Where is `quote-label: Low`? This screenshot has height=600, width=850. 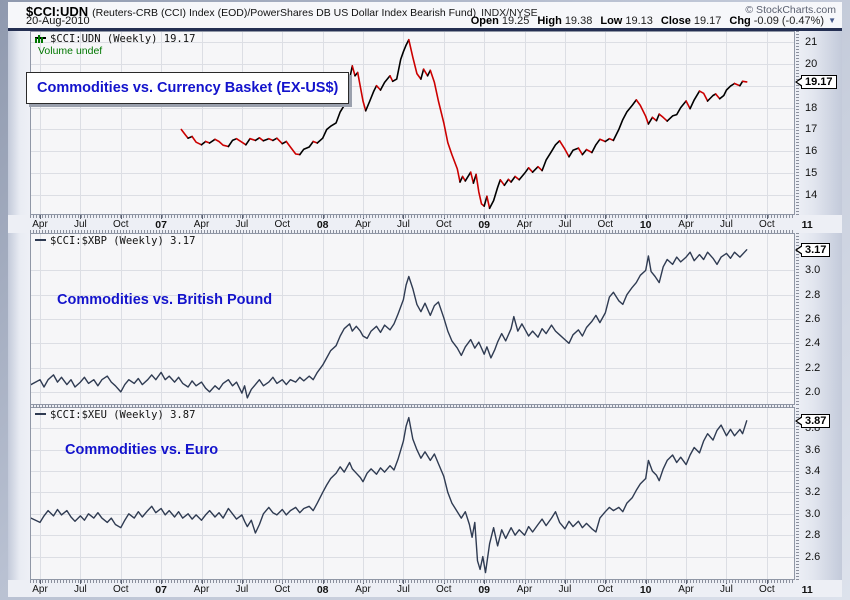 quote-label: Low is located at coordinates (611, 21).